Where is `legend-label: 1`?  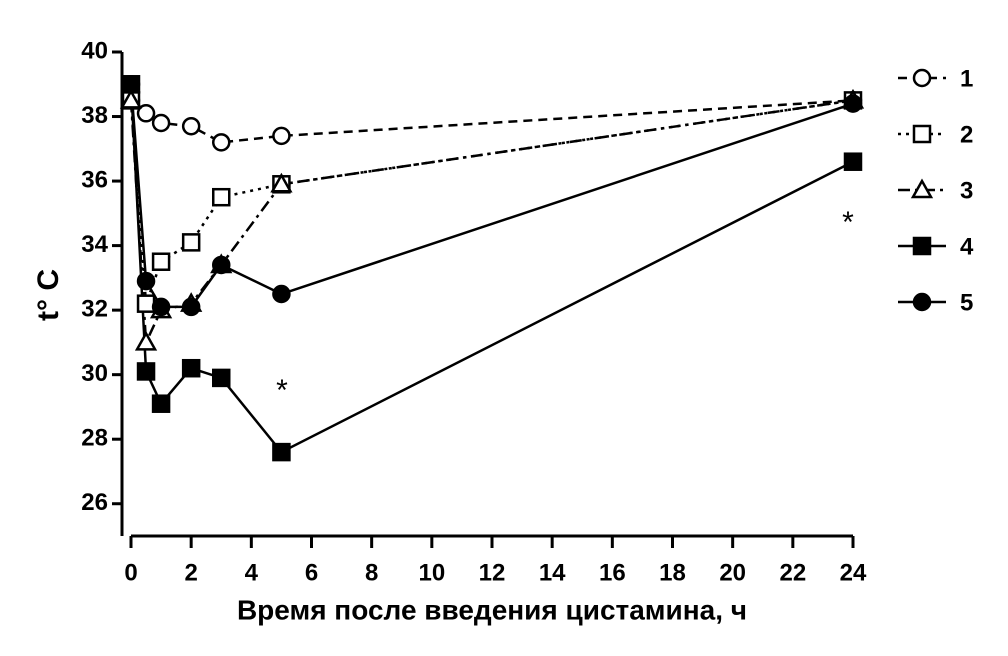
legend-label: 1 is located at coordinates (966, 78).